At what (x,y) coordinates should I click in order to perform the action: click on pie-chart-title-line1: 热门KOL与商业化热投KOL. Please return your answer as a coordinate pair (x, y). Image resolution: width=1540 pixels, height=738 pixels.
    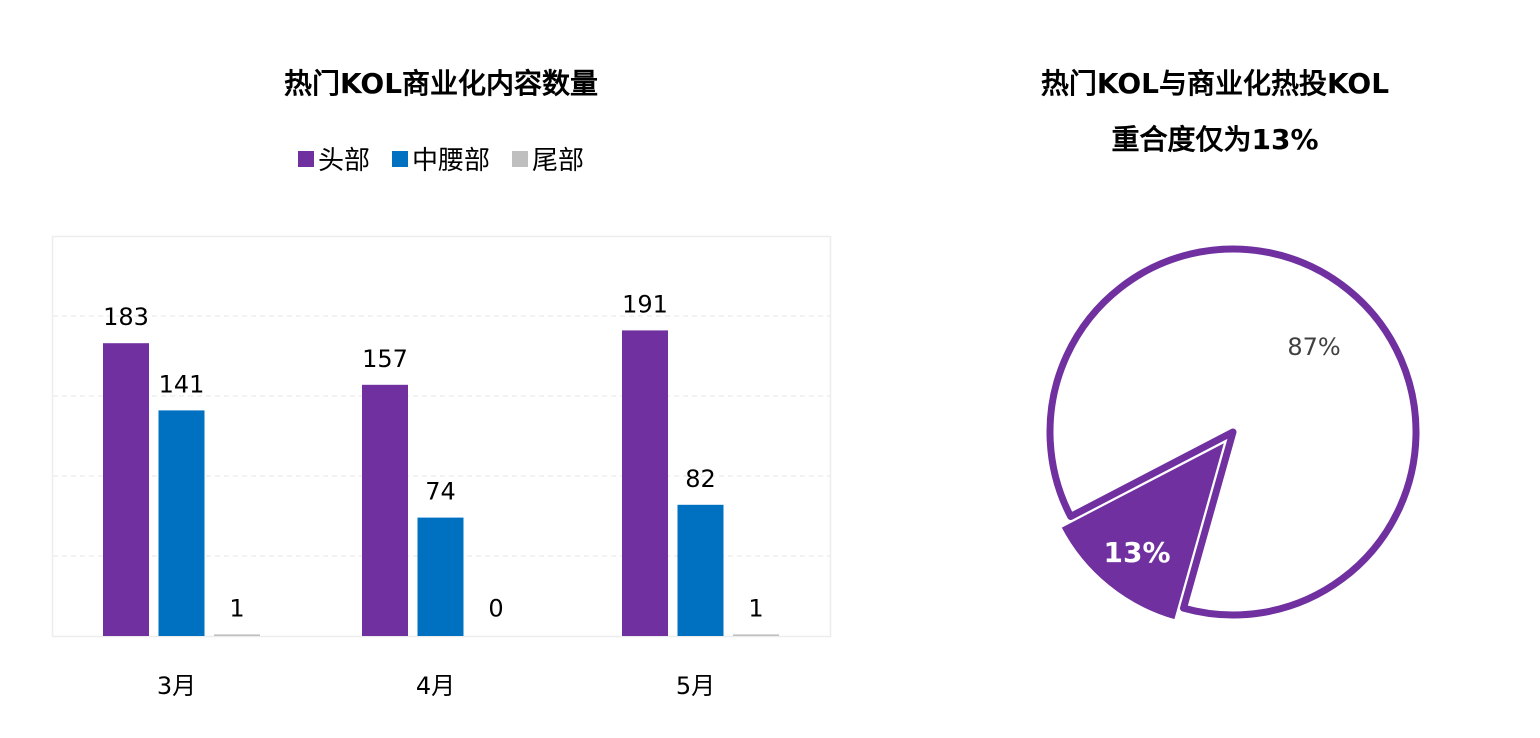
    Looking at the image, I should click on (1215, 83).